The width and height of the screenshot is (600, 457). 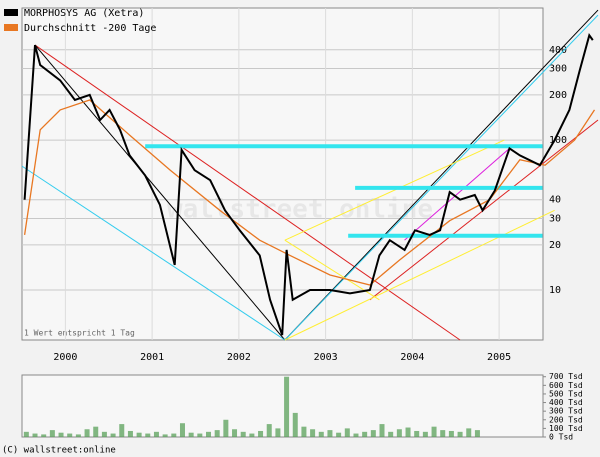 What do you see at coordinates (90, 28) in the screenshot?
I see `legend-label: Durchschnitt -200 Tage` at bounding box center [90, 28].